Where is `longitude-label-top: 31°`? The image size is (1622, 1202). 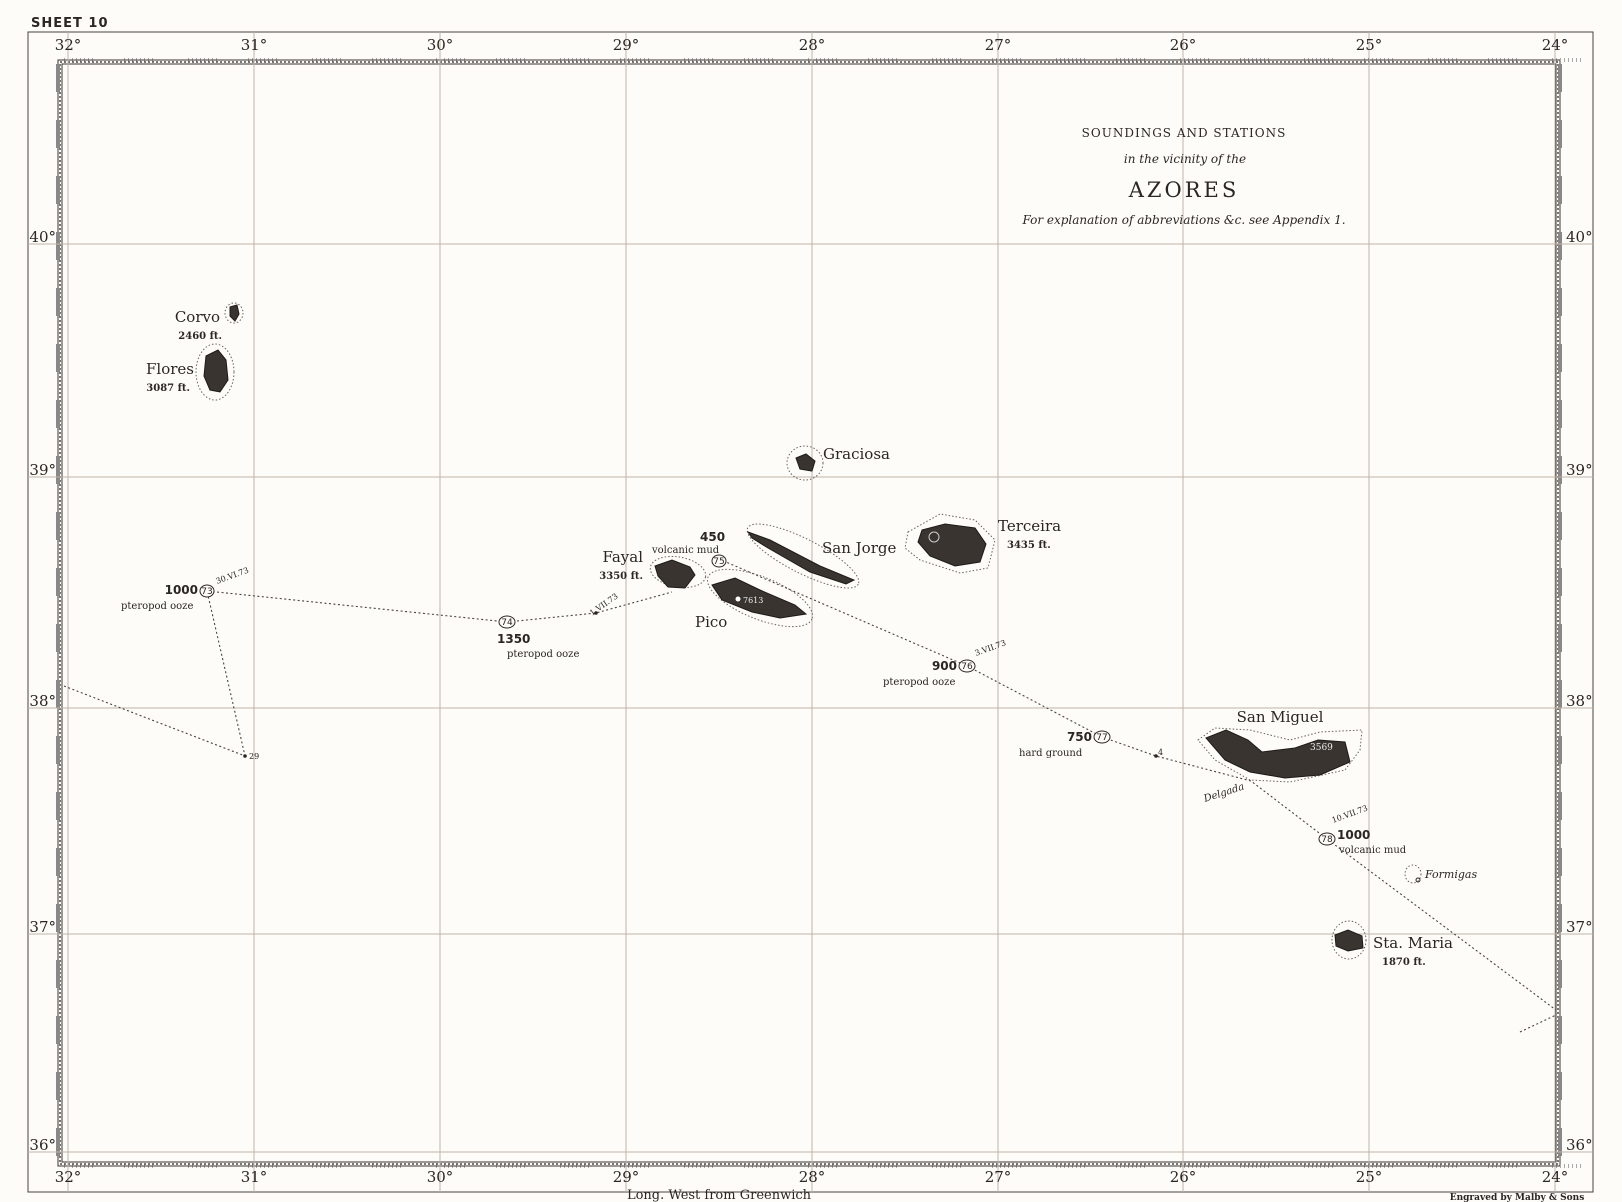
longitude-label-top: 31° is located at coordinates (254, 45).